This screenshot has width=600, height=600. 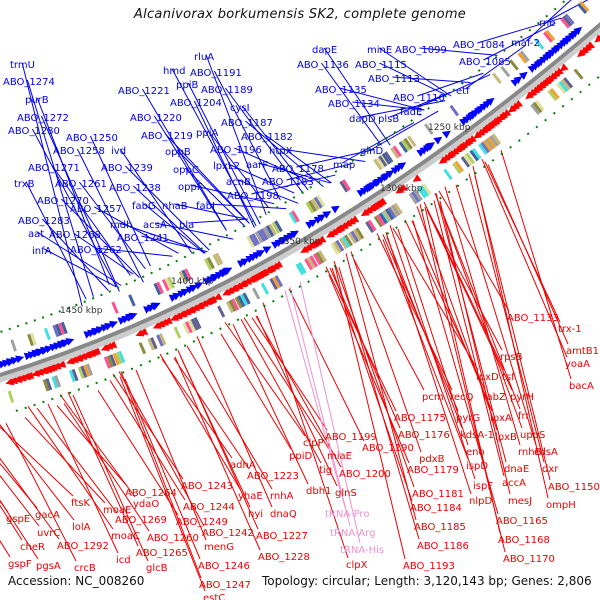 What do you see at coordinates (48, 533) in the screenshot?
I see `gene-label-uvrc: uvrC` at bounding box center [48, 533].